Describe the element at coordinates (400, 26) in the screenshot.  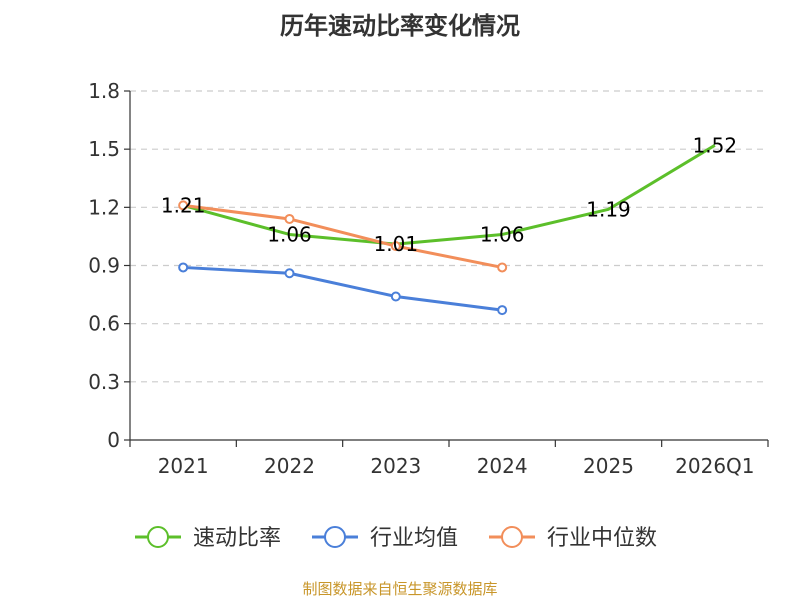
I see `chart-title: 历年速动比率变化情况` at that location.